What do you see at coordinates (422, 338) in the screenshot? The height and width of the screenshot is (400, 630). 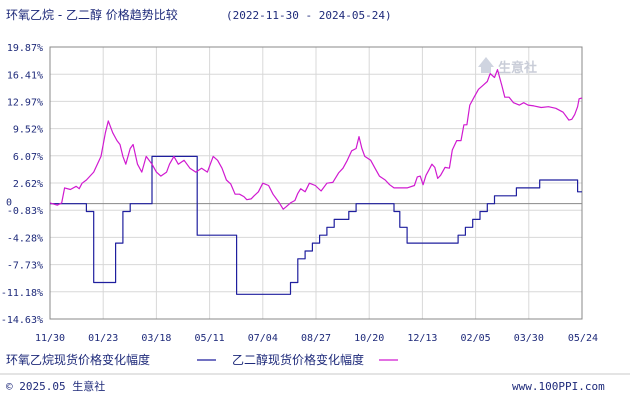 I see `x-tick-label: 12/13` at bounding box center [422, 338].